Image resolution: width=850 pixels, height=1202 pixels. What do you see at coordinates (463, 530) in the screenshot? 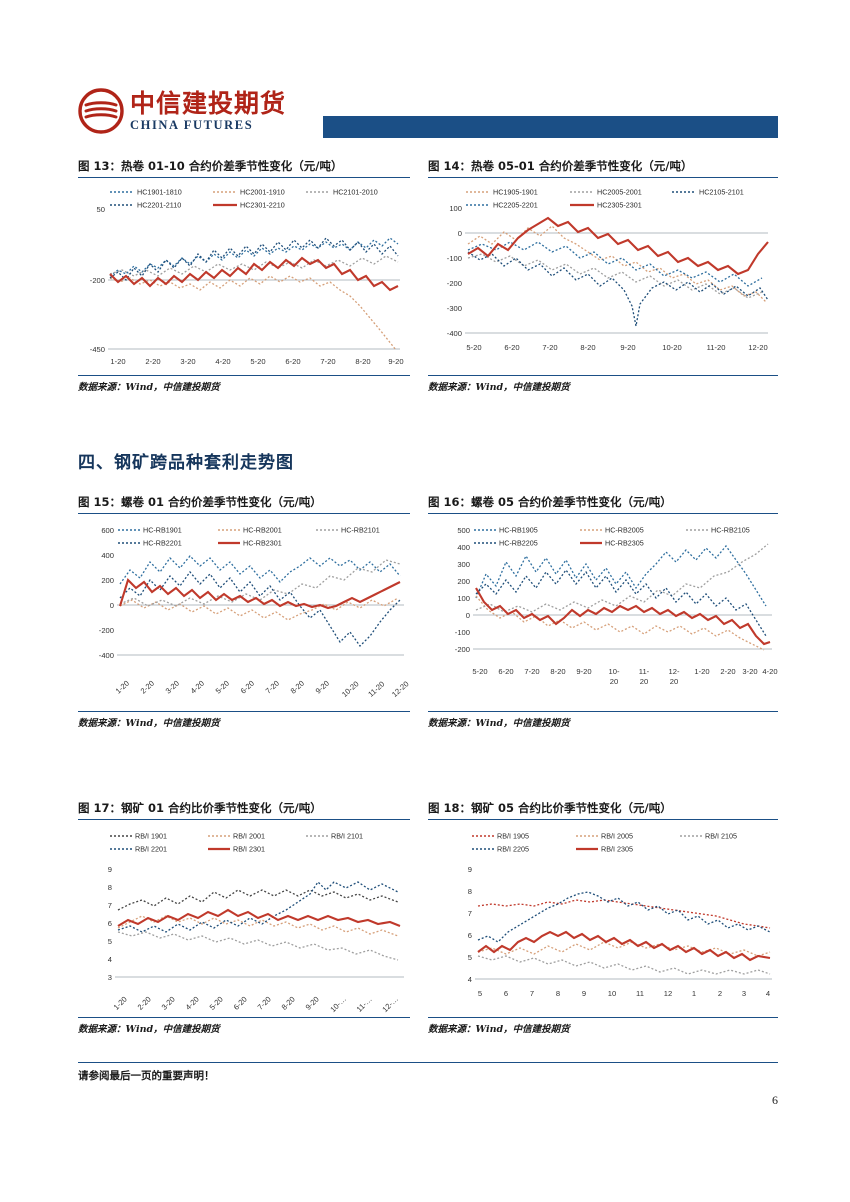
I see `svg-text: 500` at bounding box center [463, 530].